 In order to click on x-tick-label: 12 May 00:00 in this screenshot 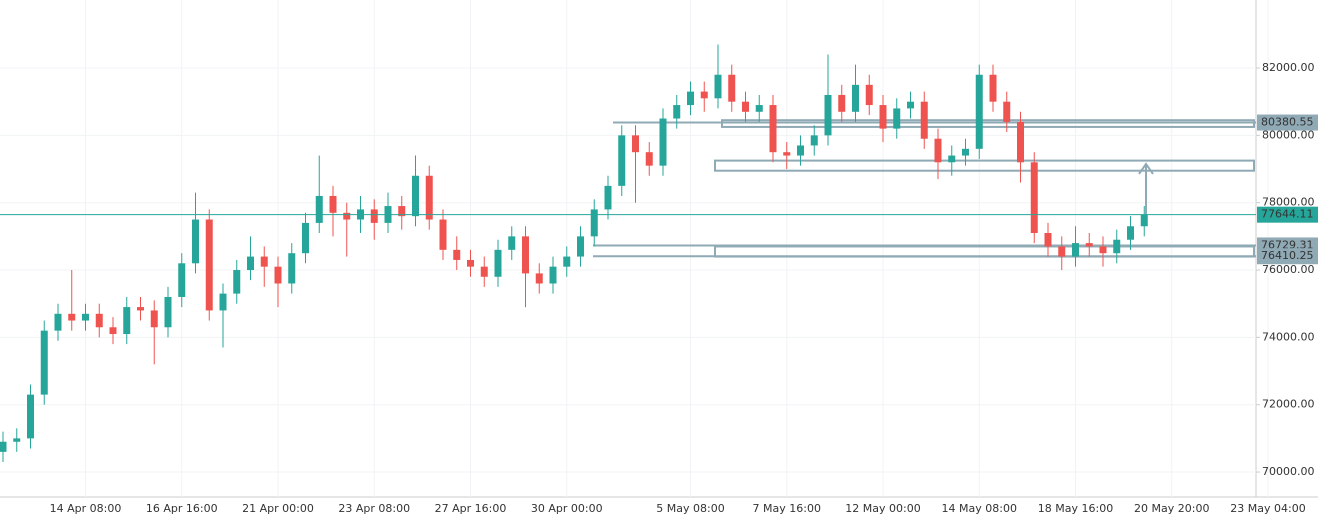, I will do `click(882, 508)`.